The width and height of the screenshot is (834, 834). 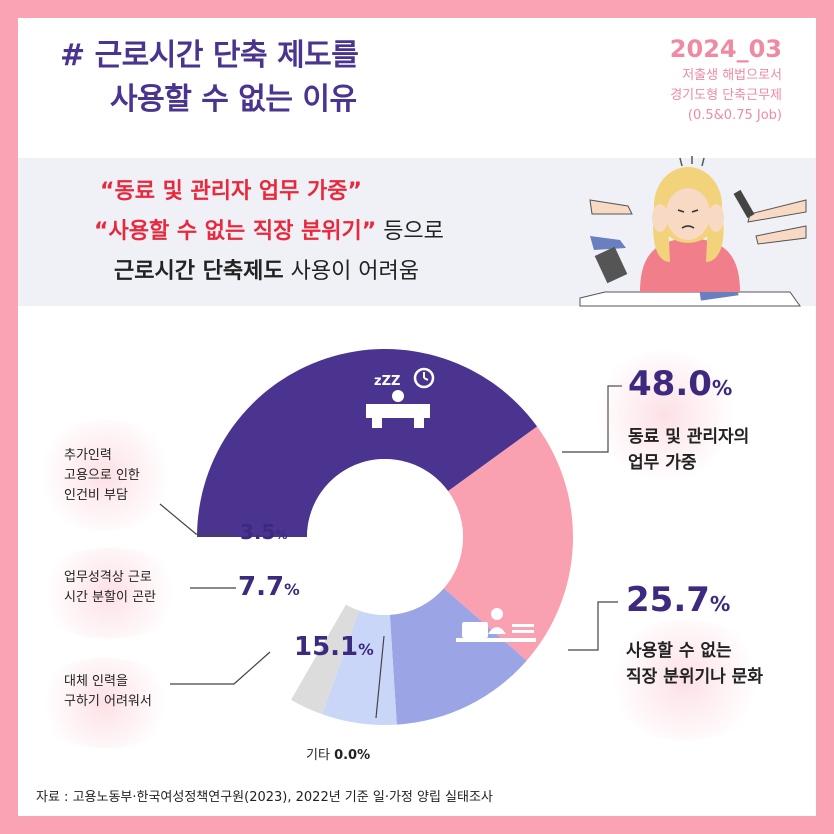 What do you see at coordinates (199, 271) in the screenshot?
I see `quote-3-bold: 근로시간 단축제도` at bounding box center [199, 271].